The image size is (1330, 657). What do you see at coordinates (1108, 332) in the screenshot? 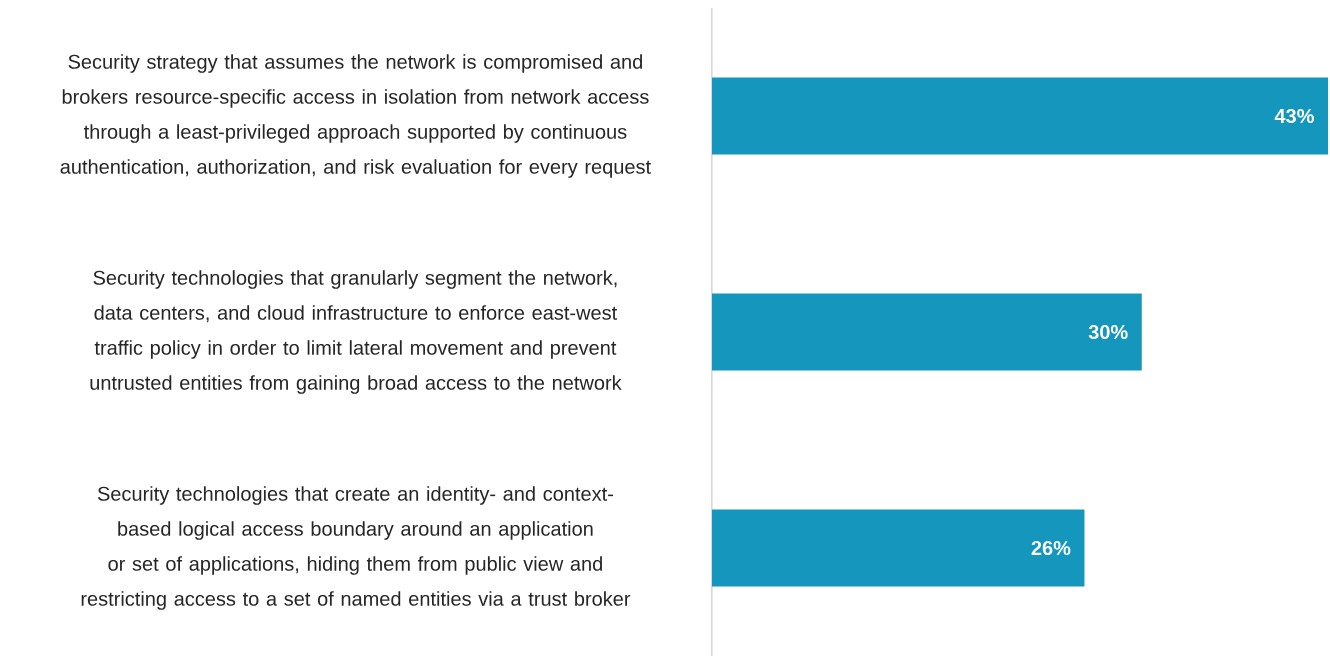
I see `data-label: 30%` at bounding box center [1108, 332].